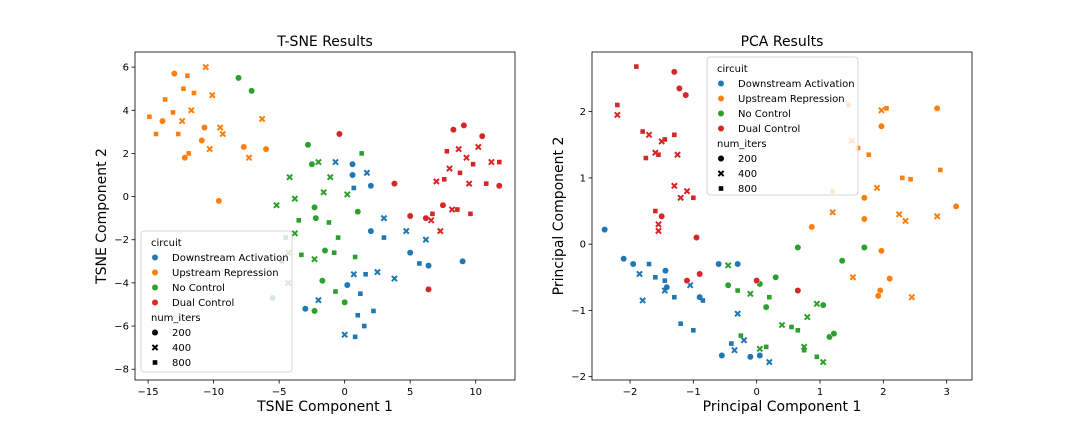 The width and height of the screenshot is (1080, 432). I want to click on legend-swatch-downstream-activation, so click(155, 257).